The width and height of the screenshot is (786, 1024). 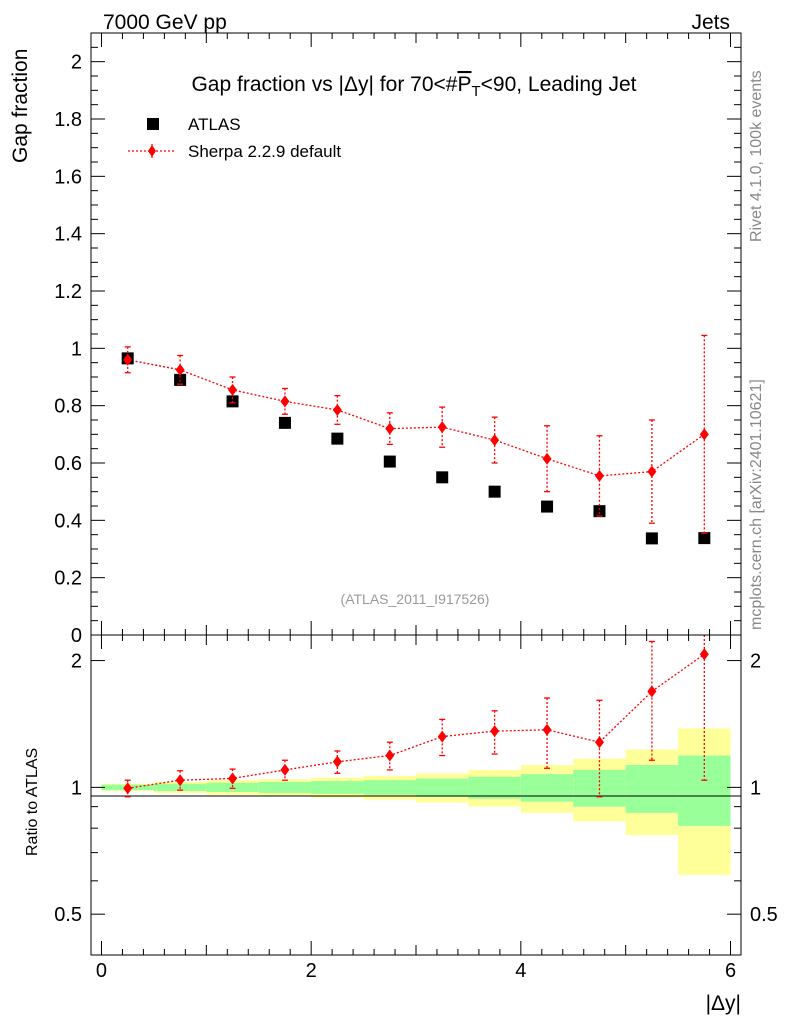 What do you see at coordinates (520, 971) in the screenshot?
I see `x-tick-label: 4` at bounding box center [520, 971].